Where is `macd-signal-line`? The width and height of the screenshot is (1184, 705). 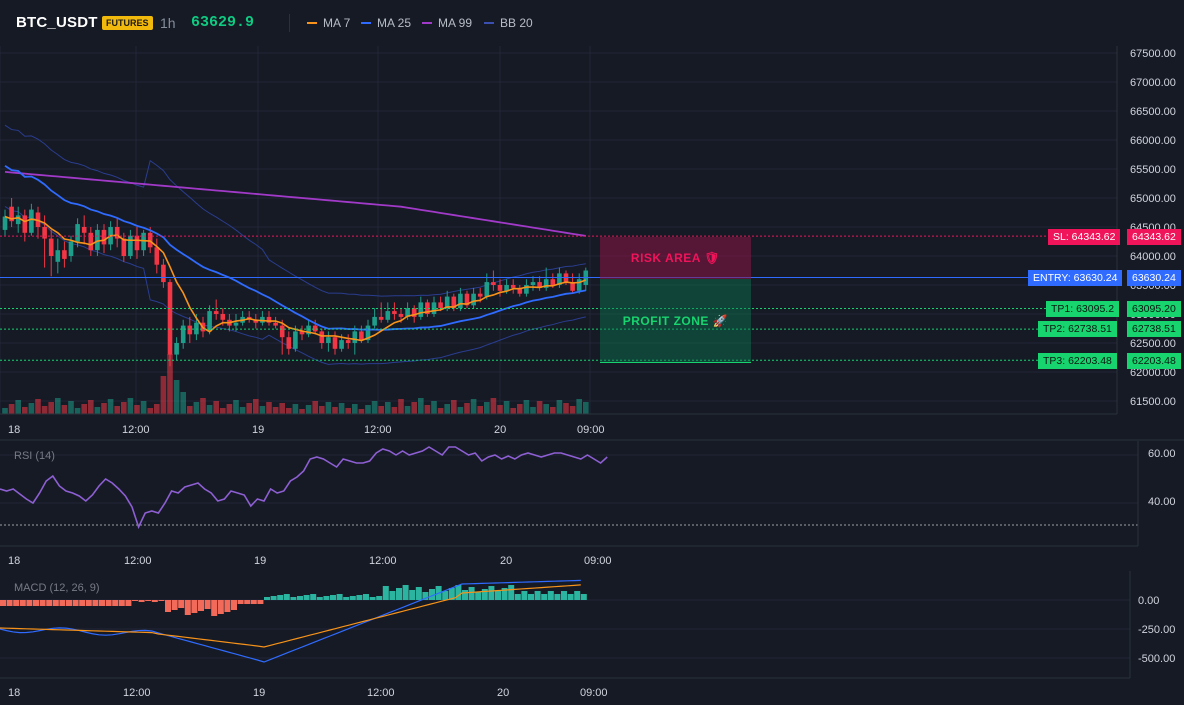 macd-signal-line is located at coordinates (290, 616).